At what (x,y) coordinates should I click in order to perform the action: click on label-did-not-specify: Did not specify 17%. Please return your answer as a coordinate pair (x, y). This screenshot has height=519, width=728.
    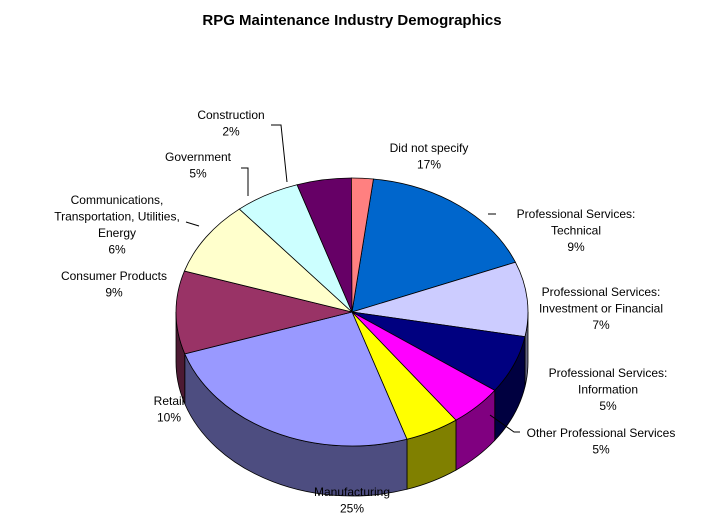
    Looking at the image, I should click on (429, 156).